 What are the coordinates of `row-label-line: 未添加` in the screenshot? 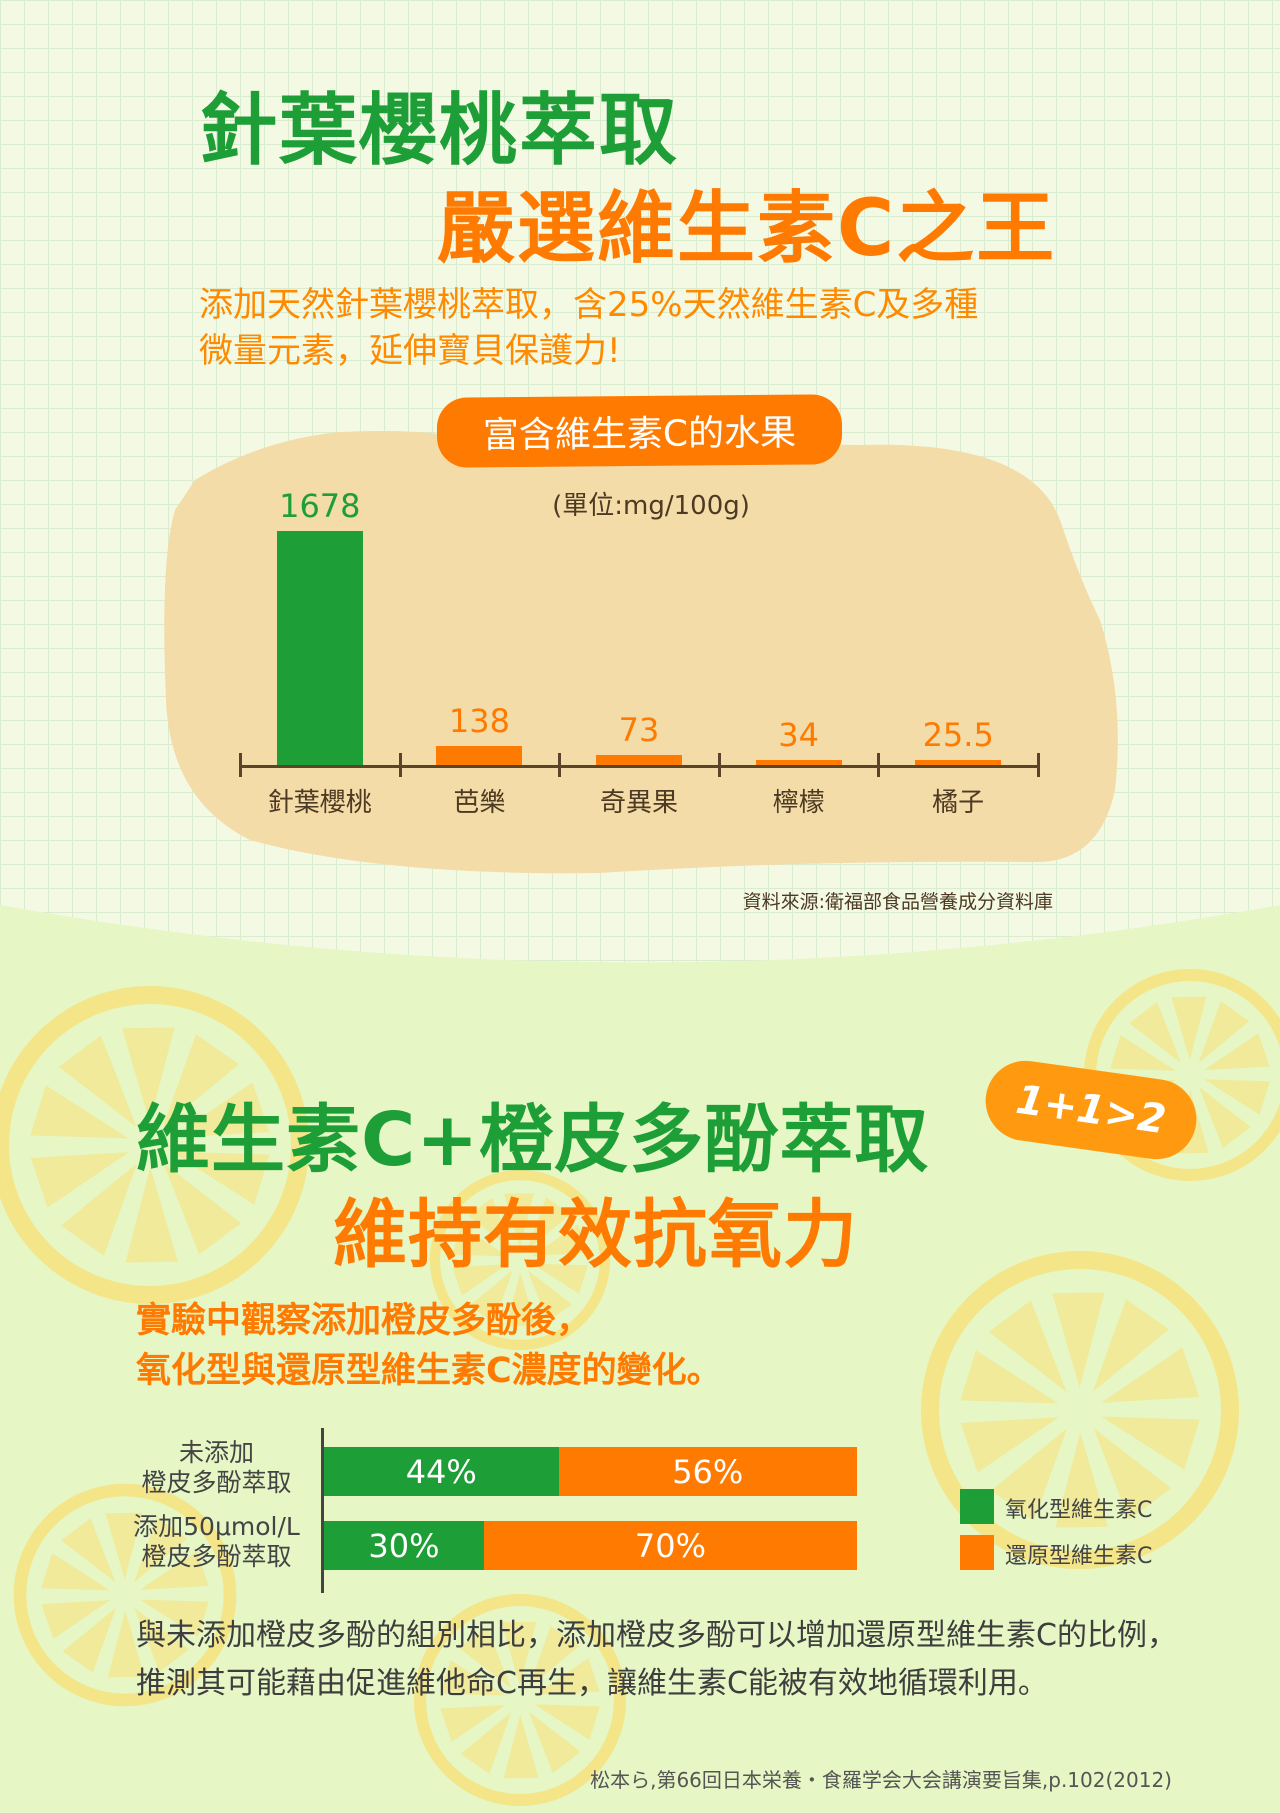 It's located at (216, 1452).